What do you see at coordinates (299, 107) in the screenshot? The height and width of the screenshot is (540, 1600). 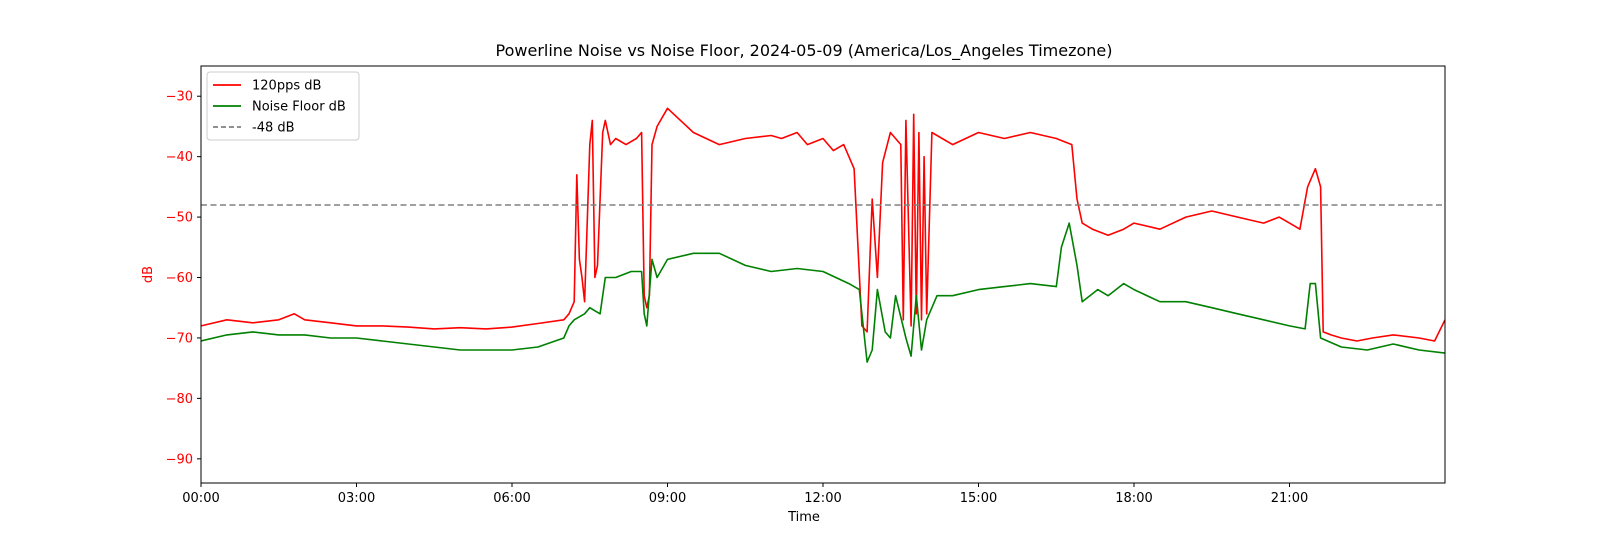 I see `legend-label-2: Noise Floor dB` at bounding box center [299, 107].